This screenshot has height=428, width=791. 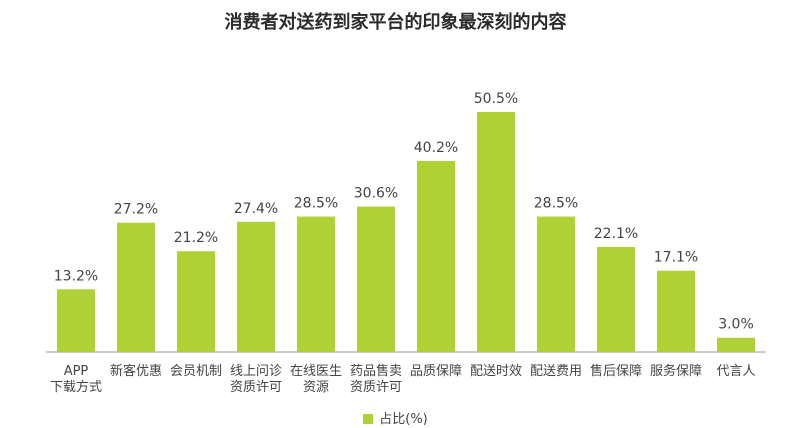 What do you see at coordinates (76, 387) in the screenshot?
I see `category-tick-label: 下载方式` at bounding box center [76, 387].